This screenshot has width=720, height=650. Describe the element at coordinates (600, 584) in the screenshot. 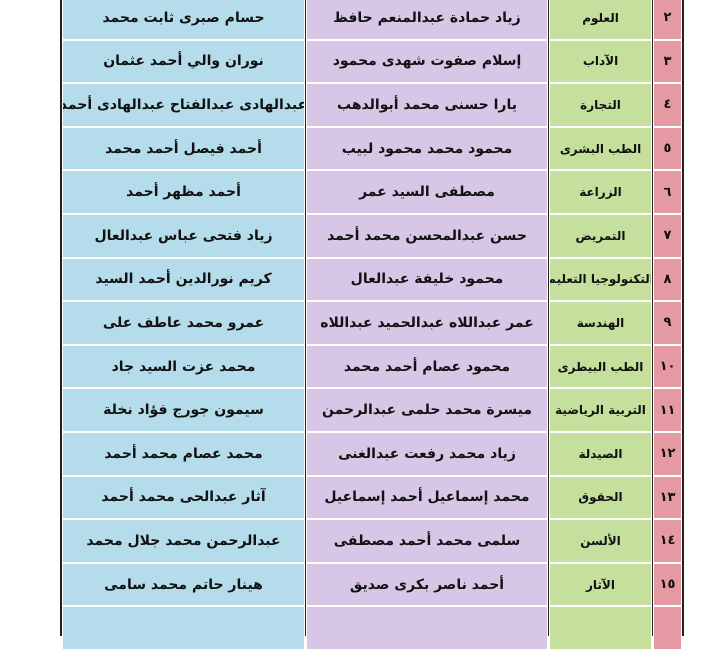

I see `faculty: الآثار` at that location.